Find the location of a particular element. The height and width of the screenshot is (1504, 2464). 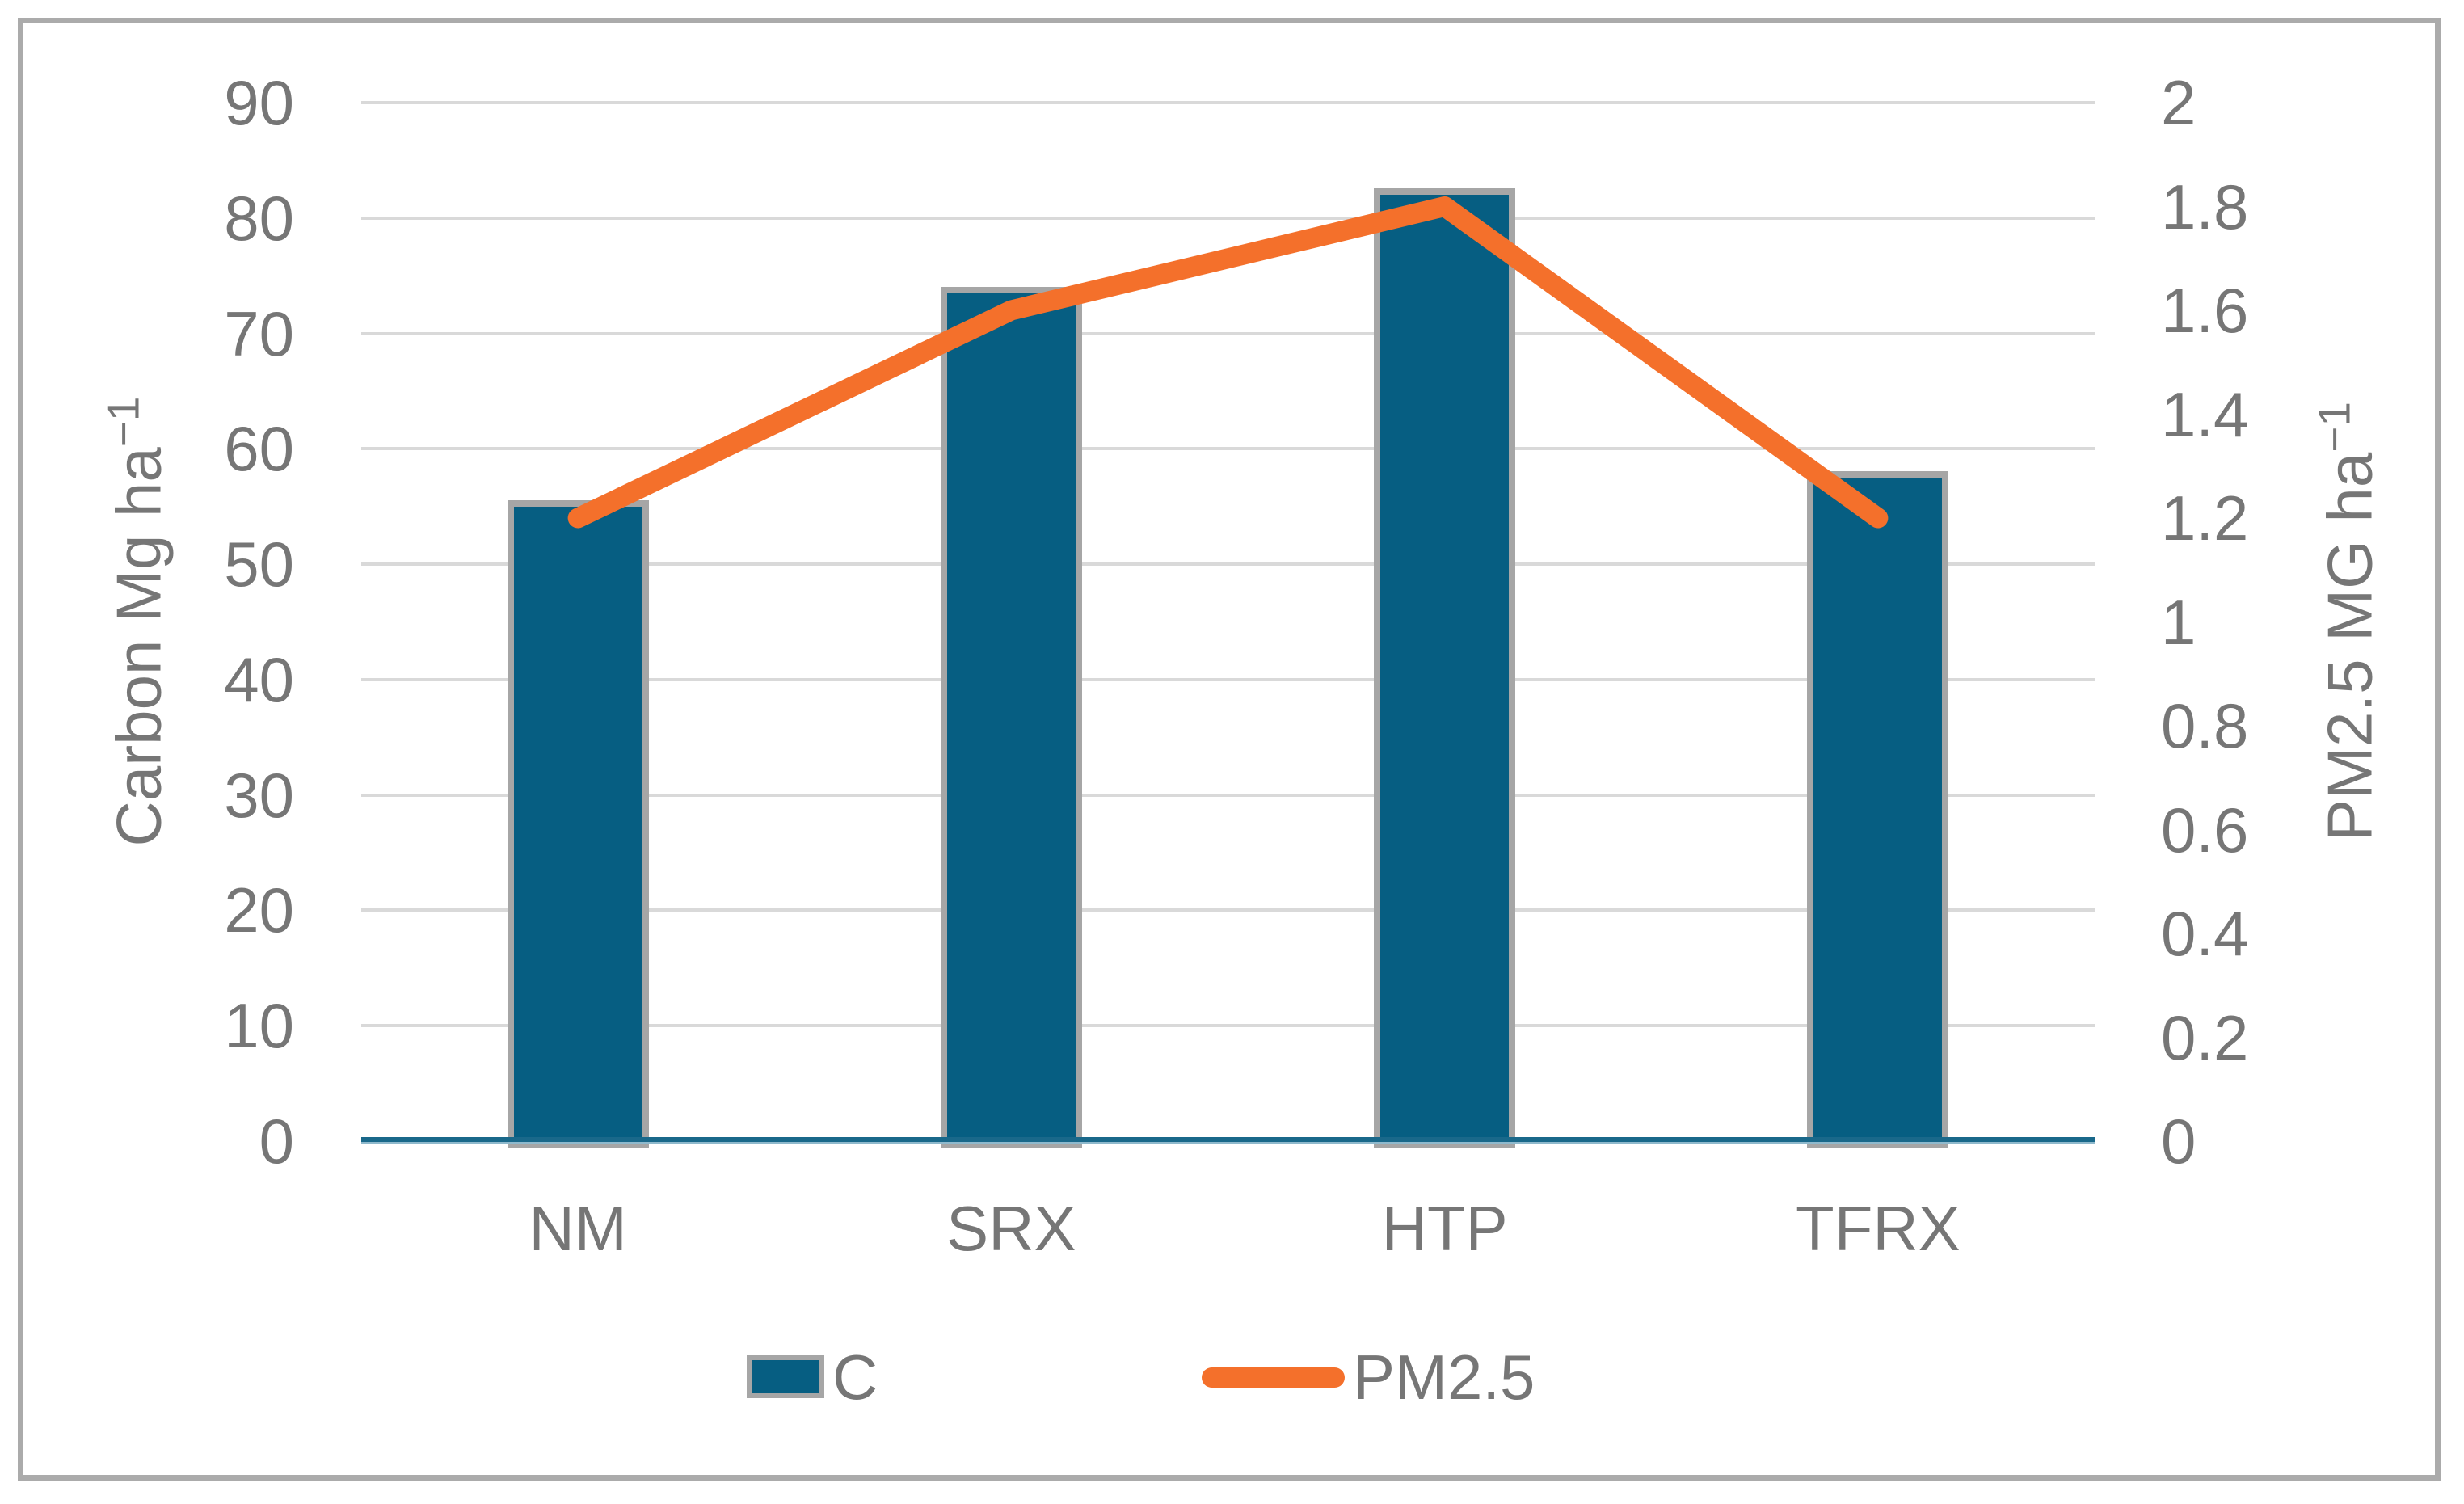

y-axis-right-tick-label: 0.4 is located at coordinates (2205, 933).